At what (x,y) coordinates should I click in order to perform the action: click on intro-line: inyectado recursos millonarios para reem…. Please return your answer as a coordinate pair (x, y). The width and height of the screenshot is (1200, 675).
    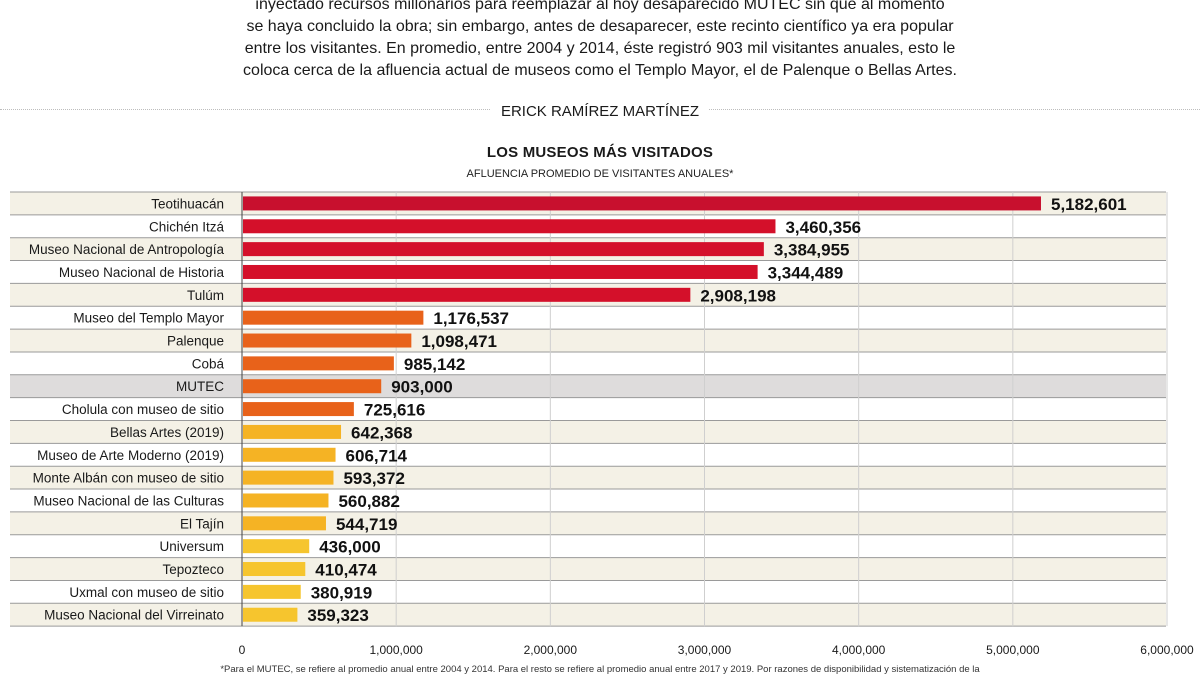
    Looking at the image, I should click on (600, 6).